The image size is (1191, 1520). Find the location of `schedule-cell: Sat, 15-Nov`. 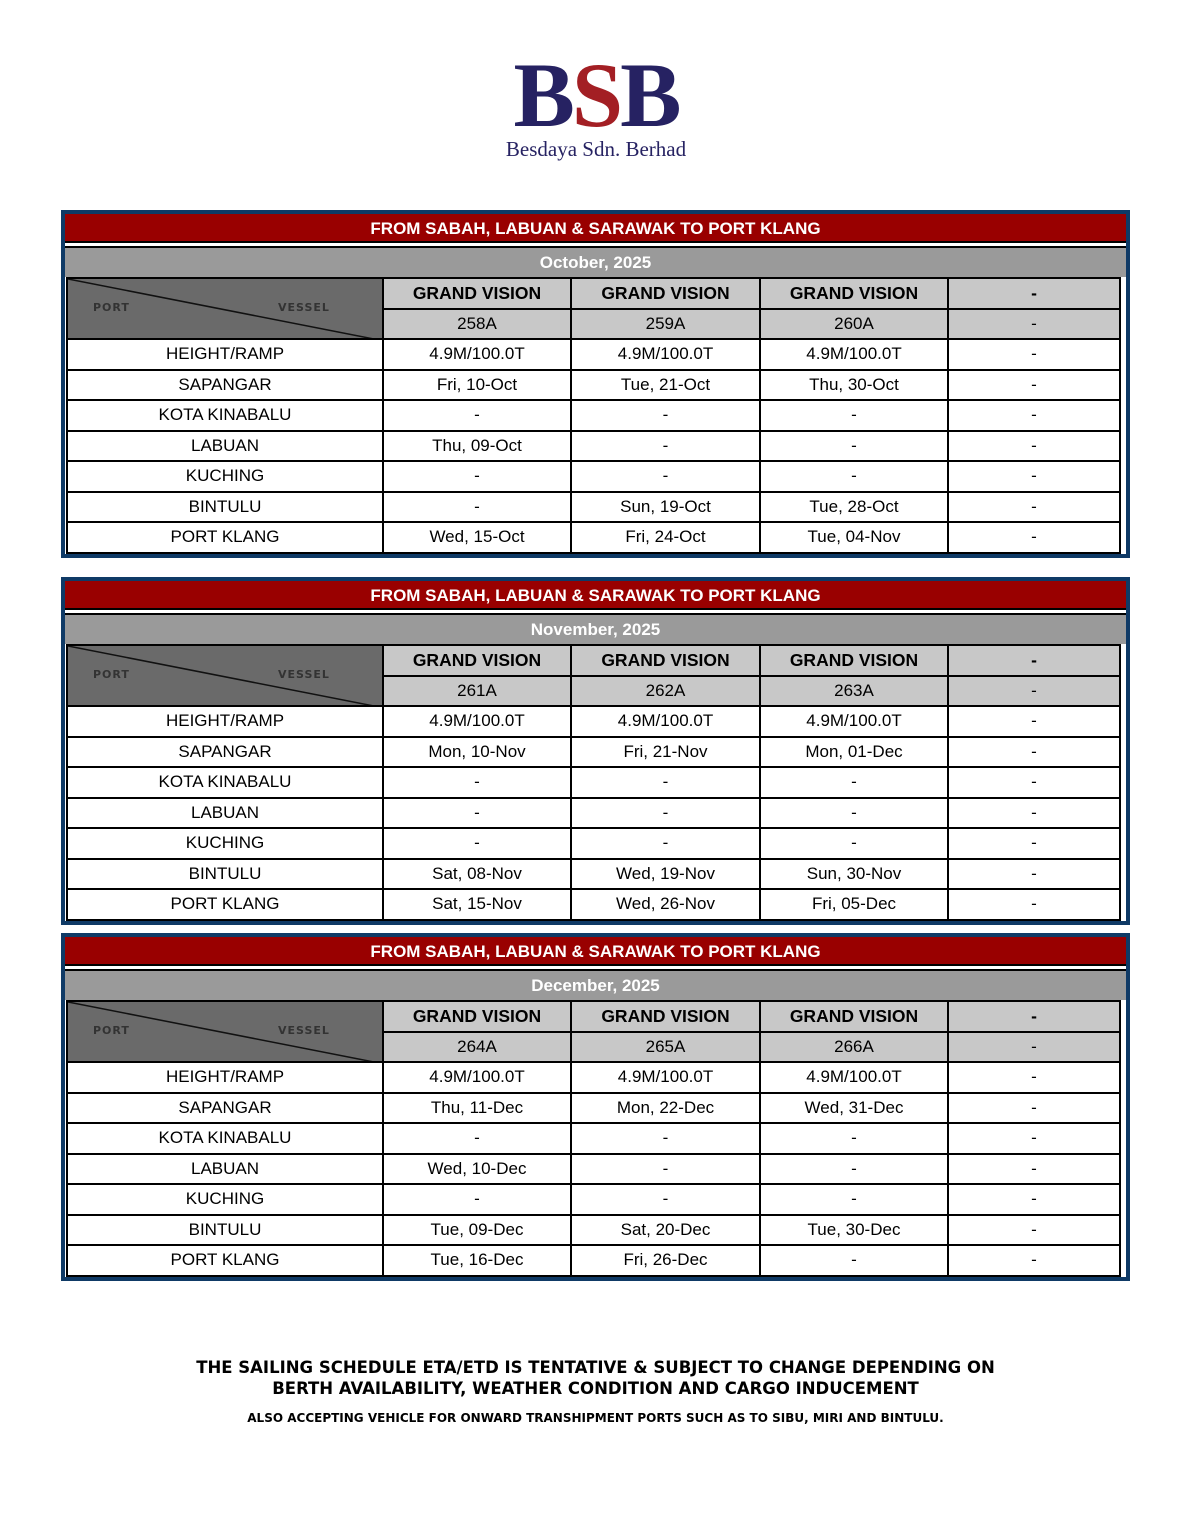

schedule-cell: Sat, 15-Nov is located at coordinates (477, 904).